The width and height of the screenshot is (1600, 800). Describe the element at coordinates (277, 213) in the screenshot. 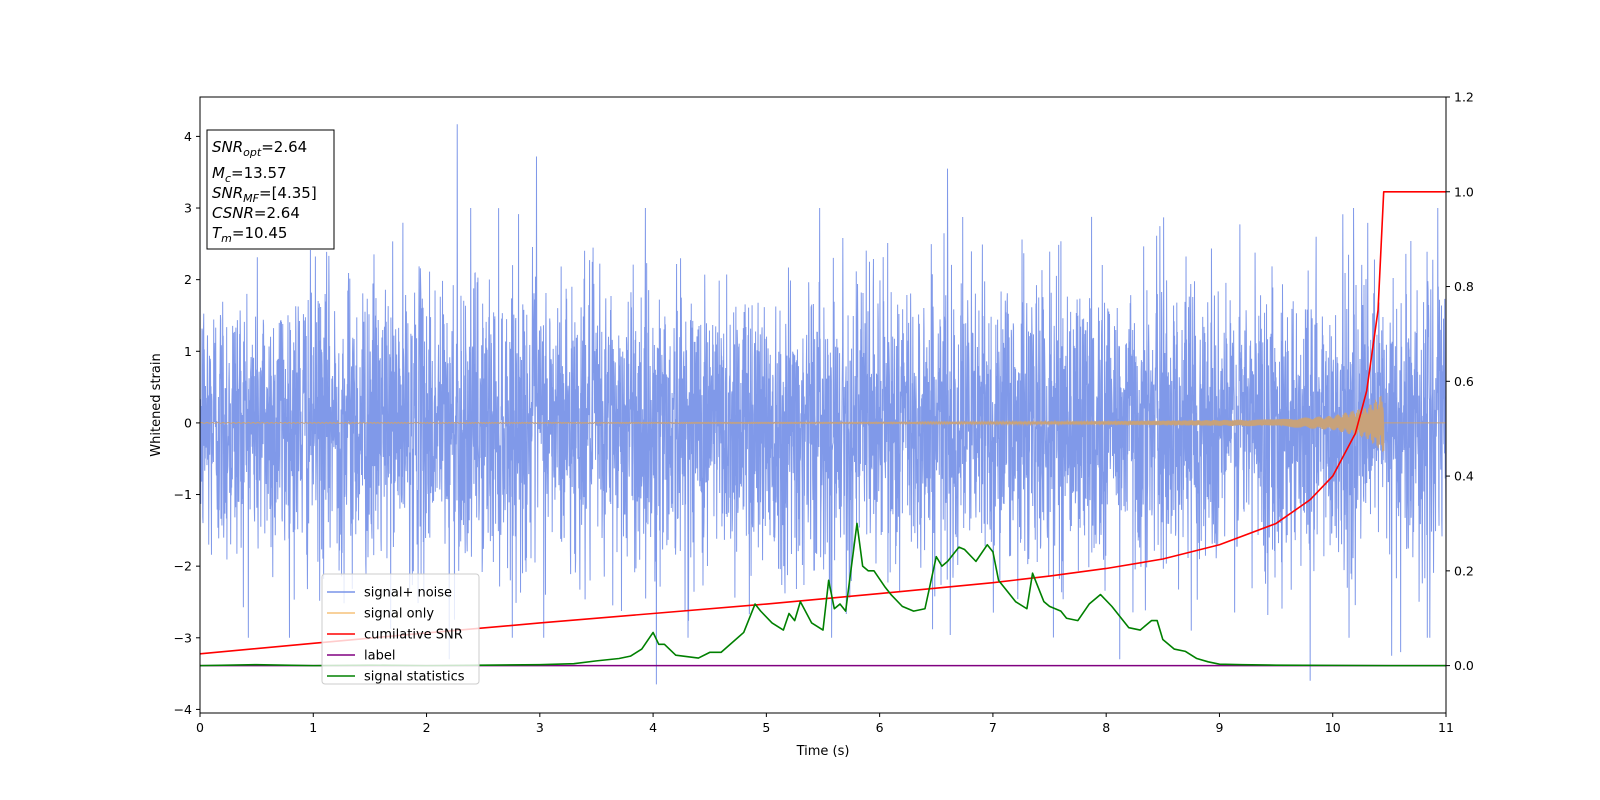

I see `csnr-value: =2.64` at that location.